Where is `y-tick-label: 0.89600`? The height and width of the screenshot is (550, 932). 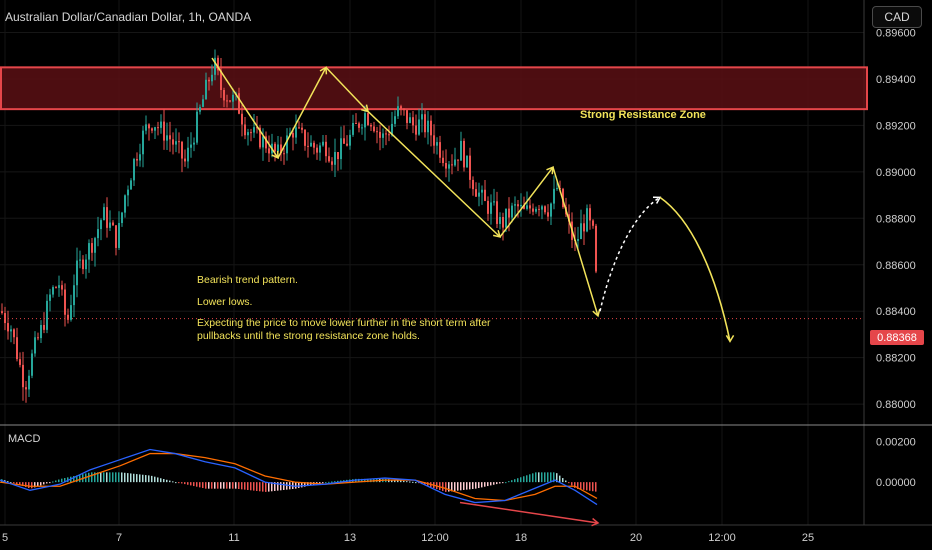
y-tick-label: 0.89600 is located at coordinates (896, 34).